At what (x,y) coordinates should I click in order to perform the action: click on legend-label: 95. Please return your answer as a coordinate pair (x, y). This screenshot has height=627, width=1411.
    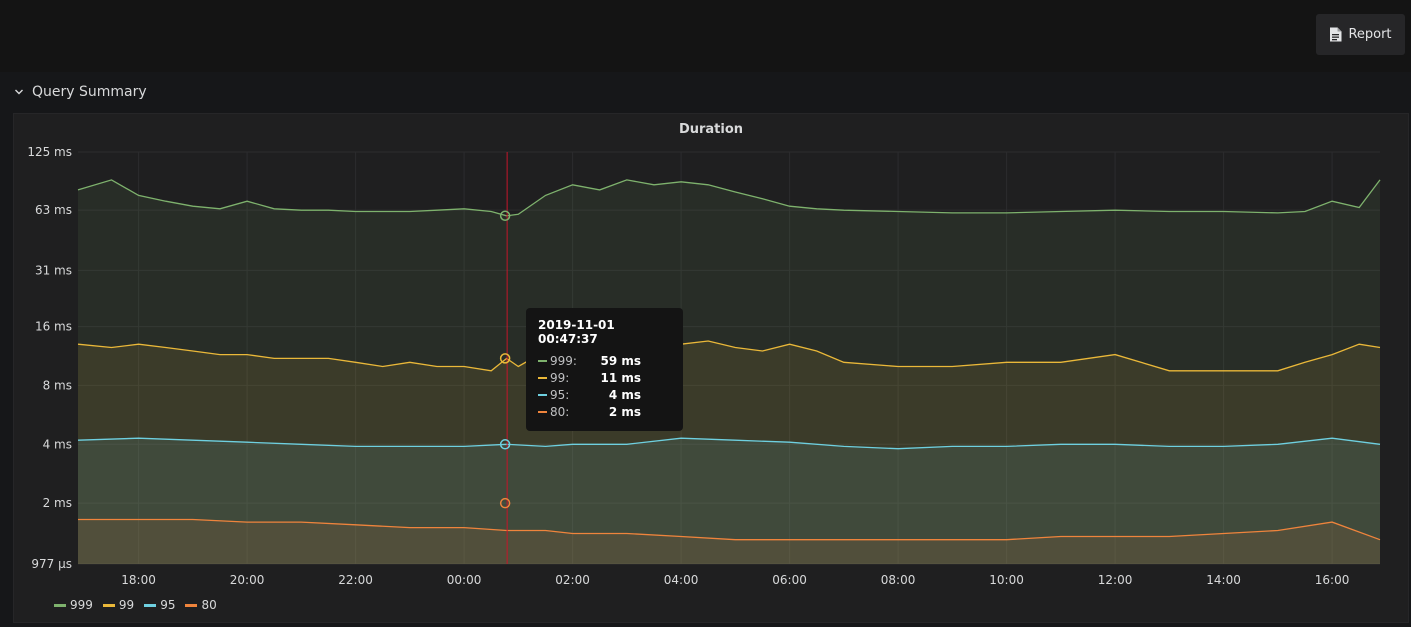
    Looking at the image, I should click on (168, 605).